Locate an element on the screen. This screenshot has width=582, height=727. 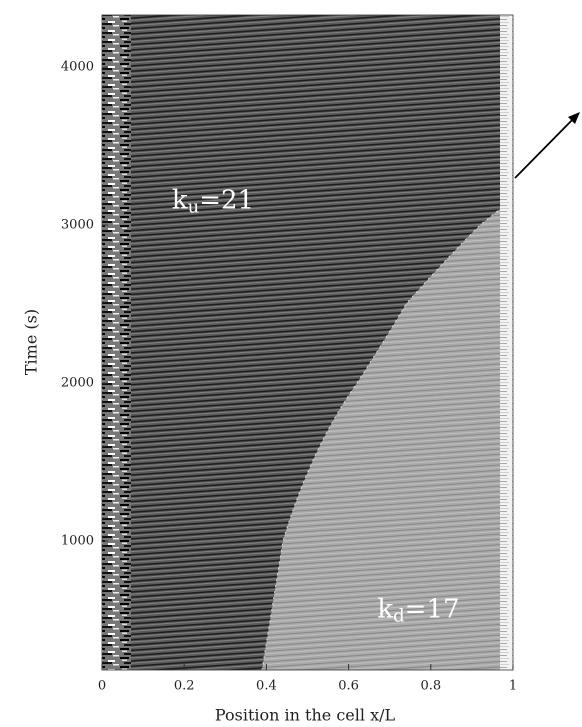
arrow is located at coordinates (546, 146).